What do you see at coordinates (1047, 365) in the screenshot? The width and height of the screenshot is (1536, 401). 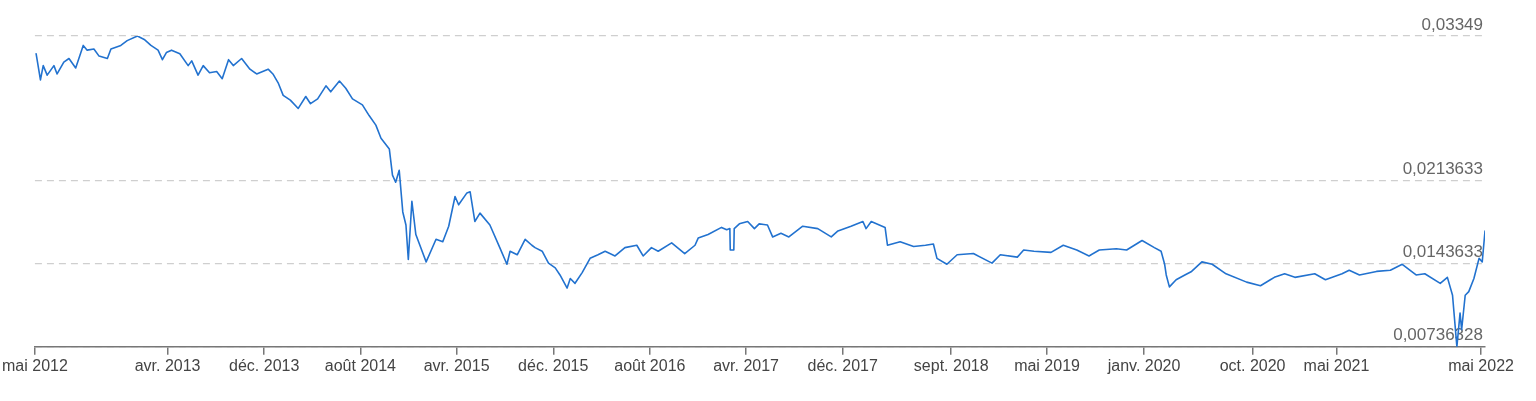 I see `x-tick-label: mai 2019` at bounding box center [1047, 365].